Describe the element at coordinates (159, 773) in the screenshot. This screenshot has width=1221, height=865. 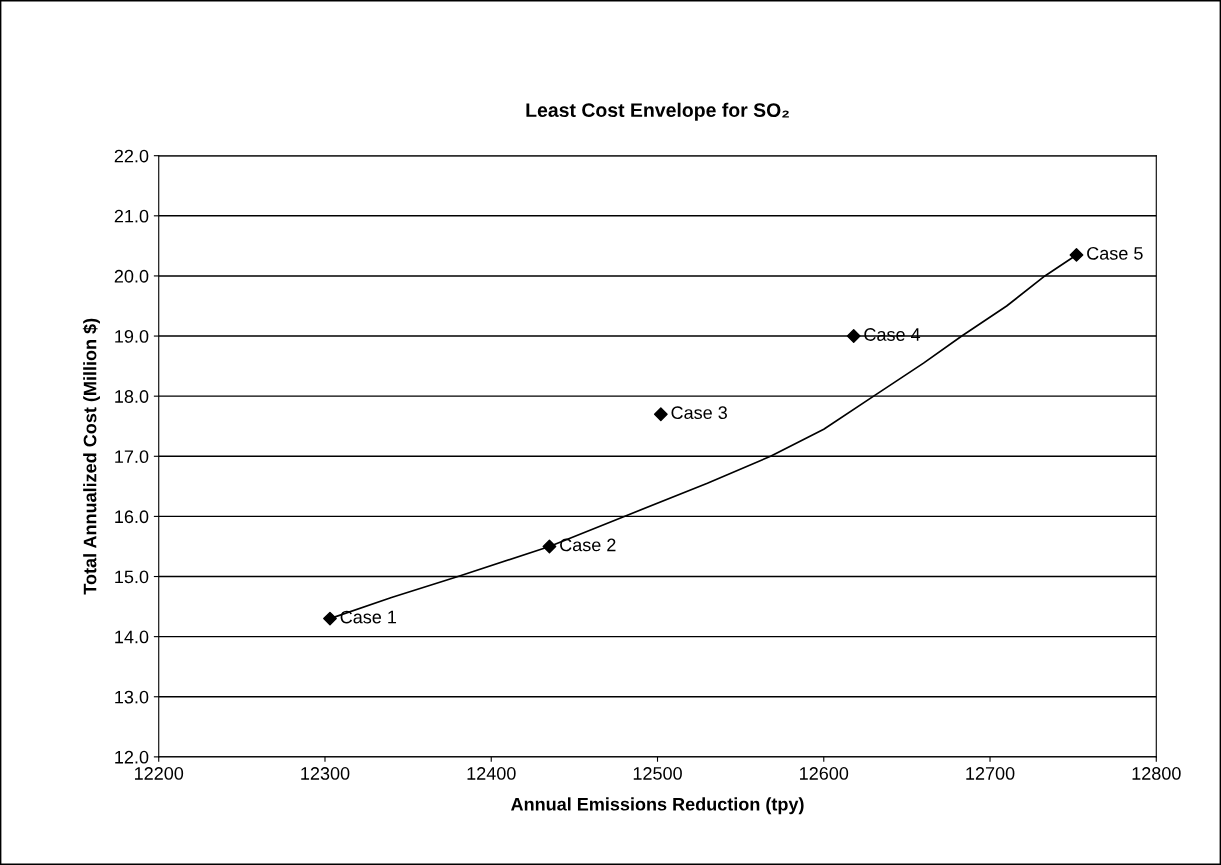
I see `x-tick-label: 12200` at that location.